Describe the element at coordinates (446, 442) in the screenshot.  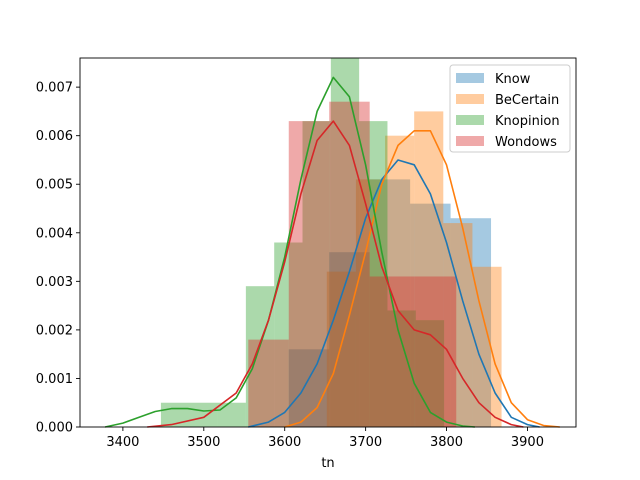
I see `x-tick-label: 3800` at that location.